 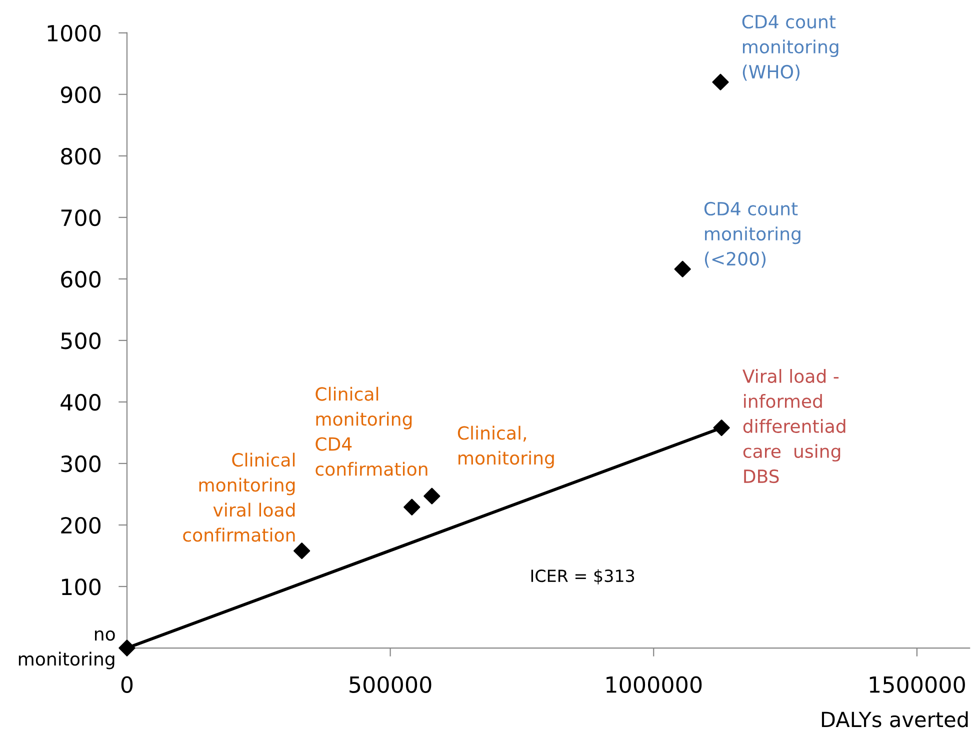 What do you see at coordinates (752, 235) in the screenshot?
I see `annotation: CD4 count monitoring (<200)` at bounding box center [752, 235].